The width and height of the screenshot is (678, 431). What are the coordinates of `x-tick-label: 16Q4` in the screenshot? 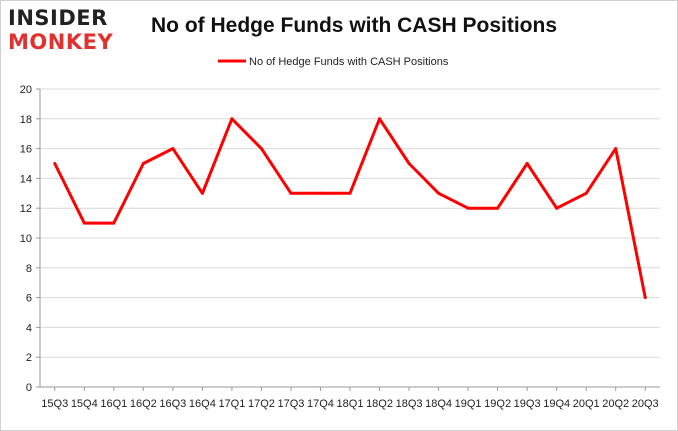 It's located at (202, 404).